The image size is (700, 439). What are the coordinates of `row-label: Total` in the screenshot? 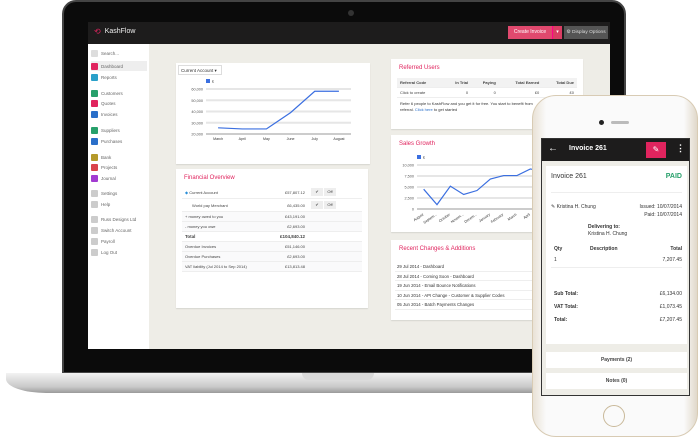 It's located at (225, 236).